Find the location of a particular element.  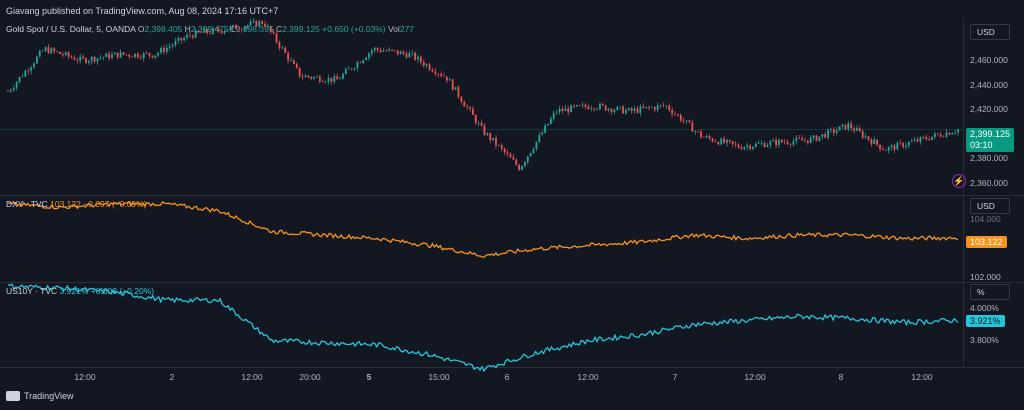

dxy-unit-button: USD is located at coordinates (990, 206).